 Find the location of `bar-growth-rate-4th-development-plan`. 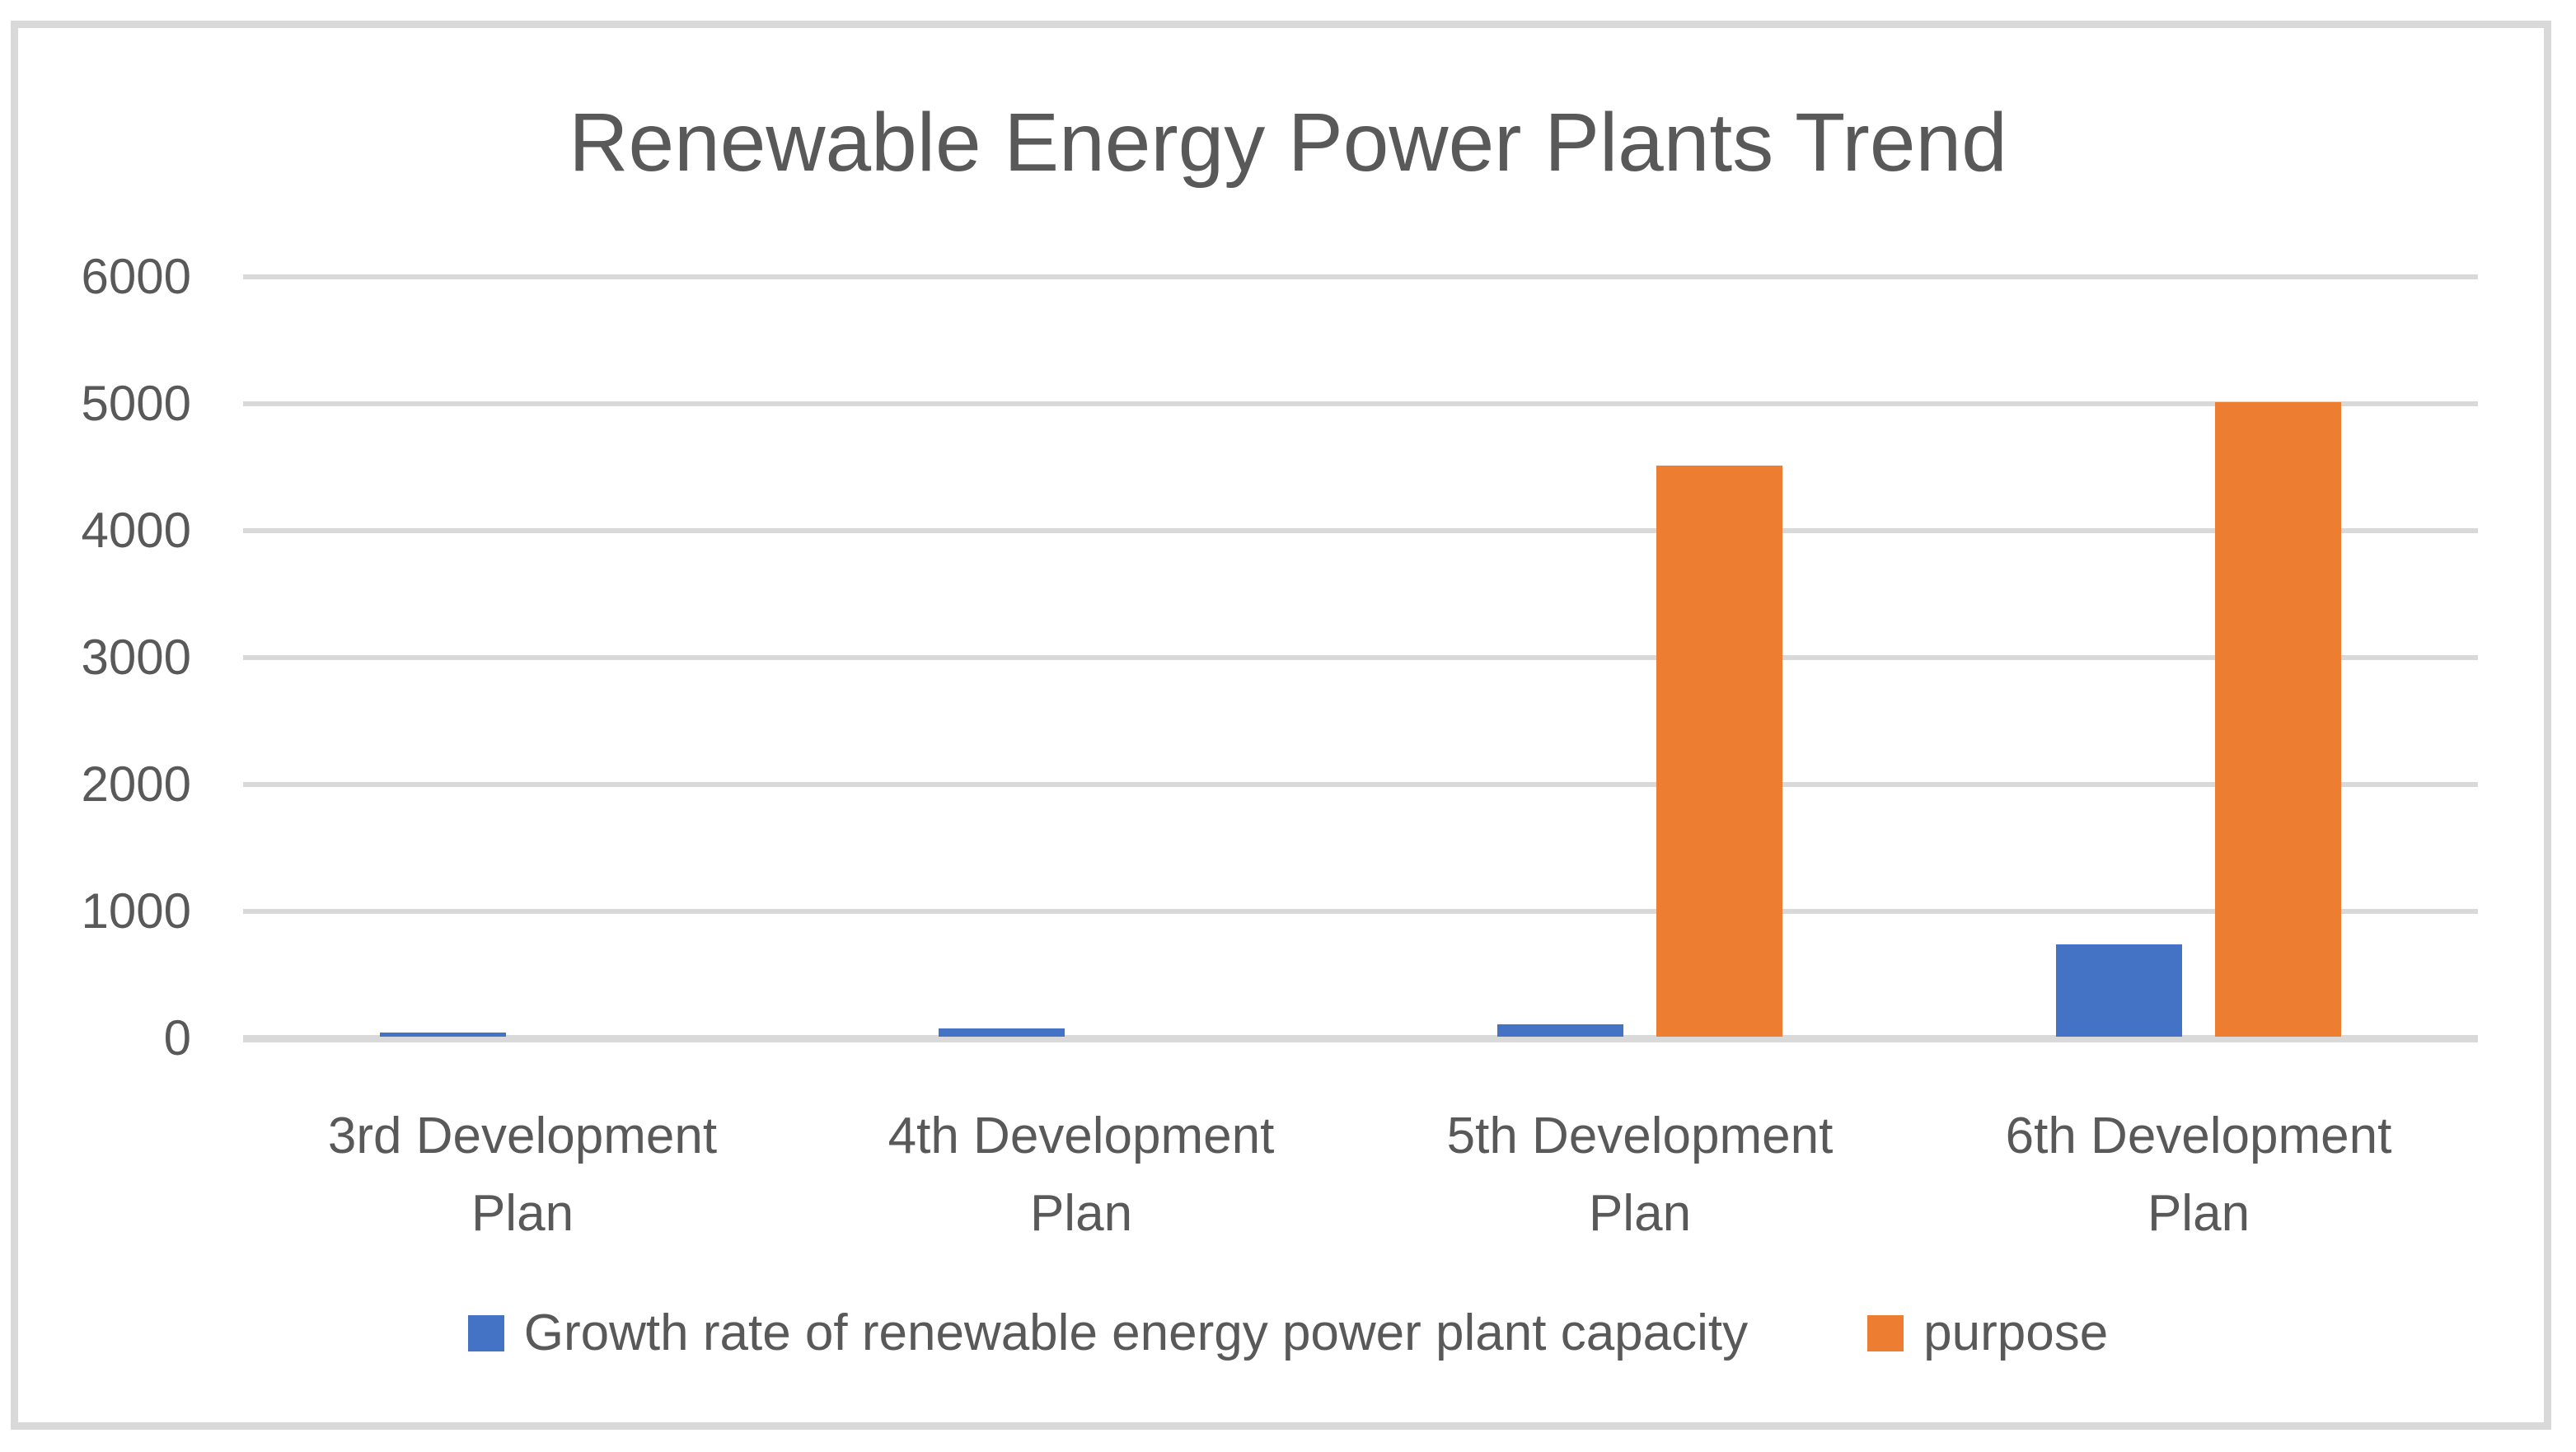

bar-growth-rate-4th-development-plan is located at coordinates (1002, 1032).